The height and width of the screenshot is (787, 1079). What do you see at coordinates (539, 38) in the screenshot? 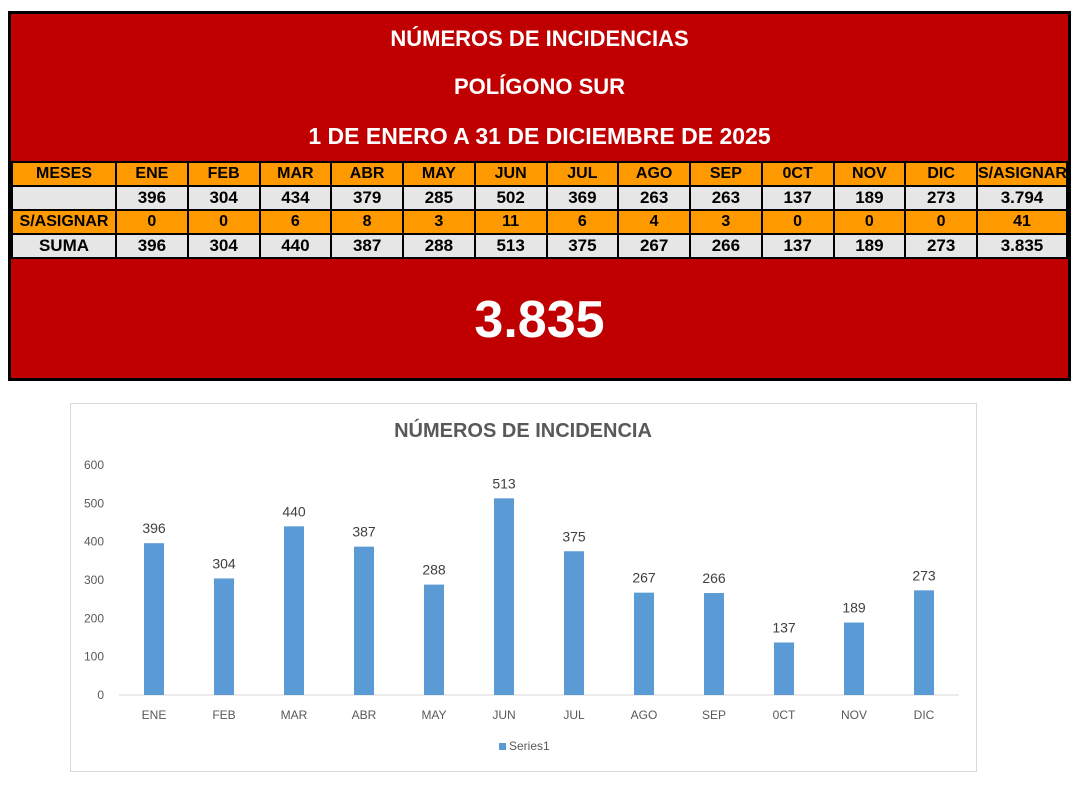
I see `report-title: NÚMEROS DE INCIDENCIAS` at bounding box center [539, 38].